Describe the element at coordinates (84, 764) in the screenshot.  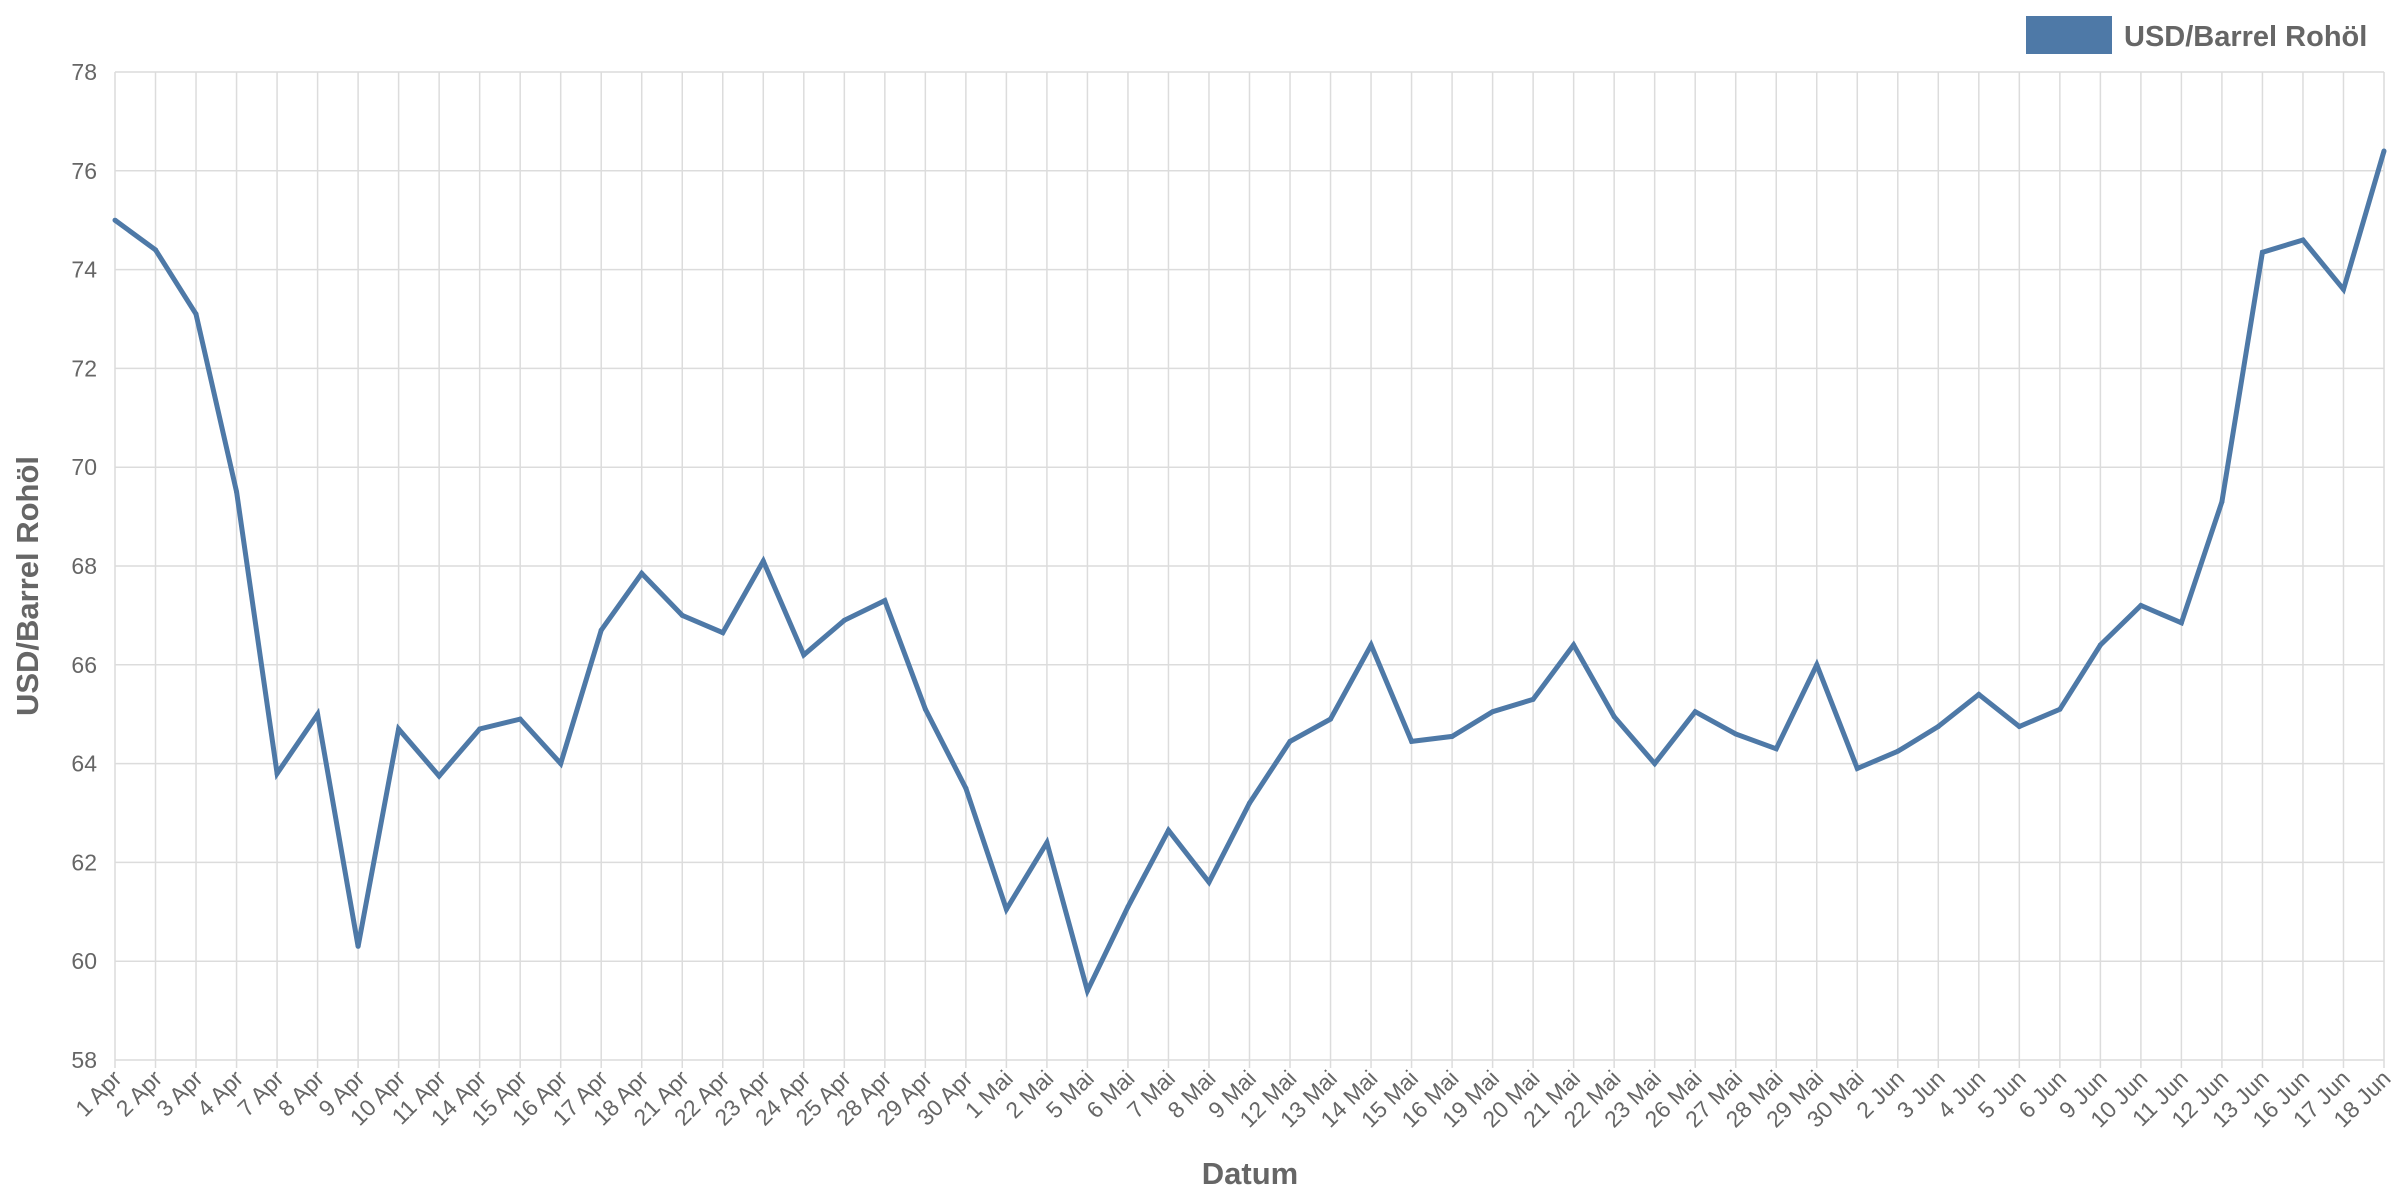
I see `y-tick-label: 64` at that location.